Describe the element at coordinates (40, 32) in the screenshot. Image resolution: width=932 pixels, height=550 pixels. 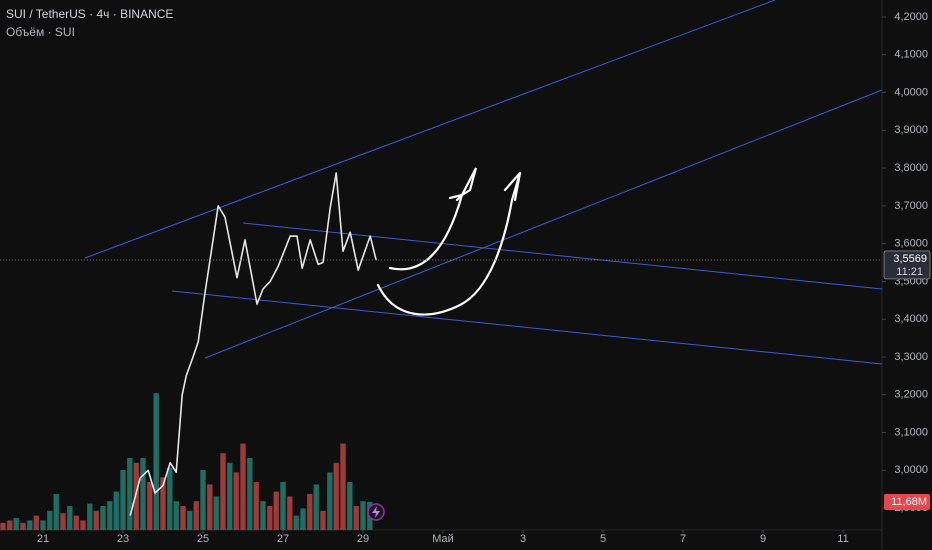
I see `chart-subtitle: Объём · SUI` at that location.